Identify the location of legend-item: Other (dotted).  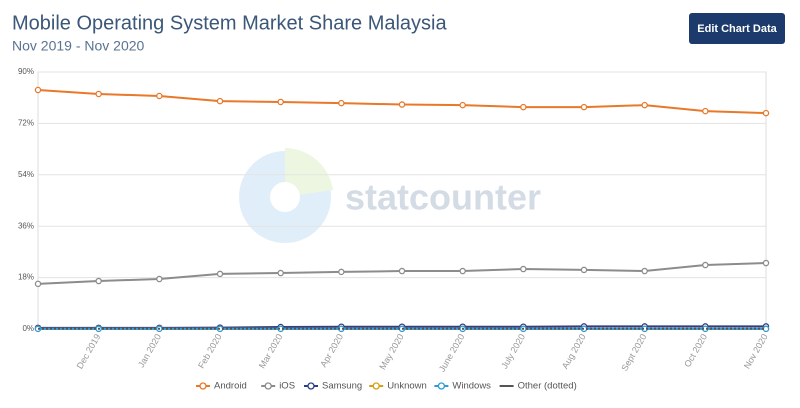
(538, 386).